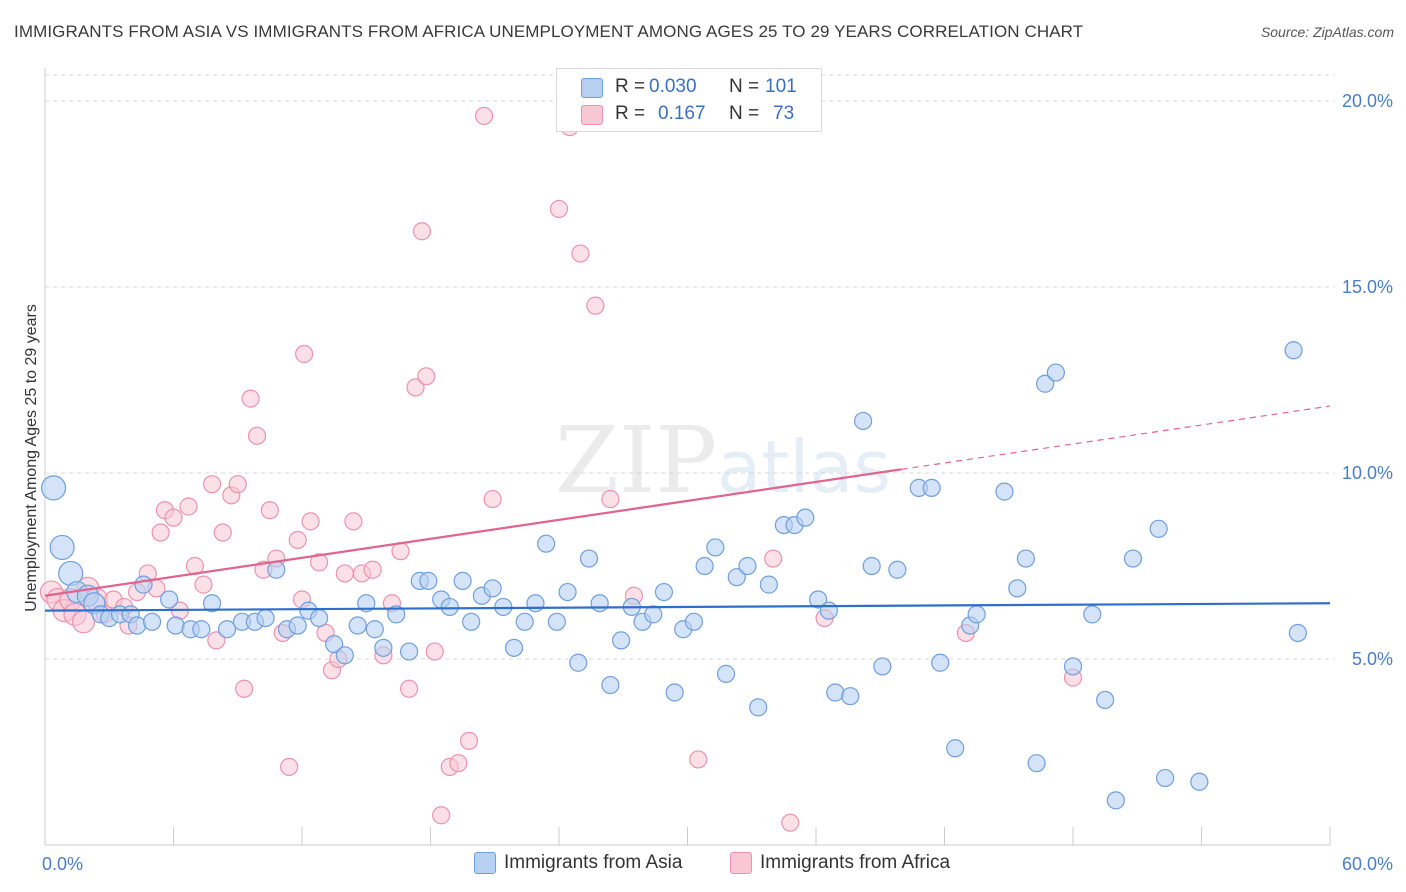 Image resolution: width=1406 pixels, height=892 pixels. What do you see at coordinates (741, 863) in the screenshot?
I see `legend-swatch-africa` at bounding box center [741, 863].